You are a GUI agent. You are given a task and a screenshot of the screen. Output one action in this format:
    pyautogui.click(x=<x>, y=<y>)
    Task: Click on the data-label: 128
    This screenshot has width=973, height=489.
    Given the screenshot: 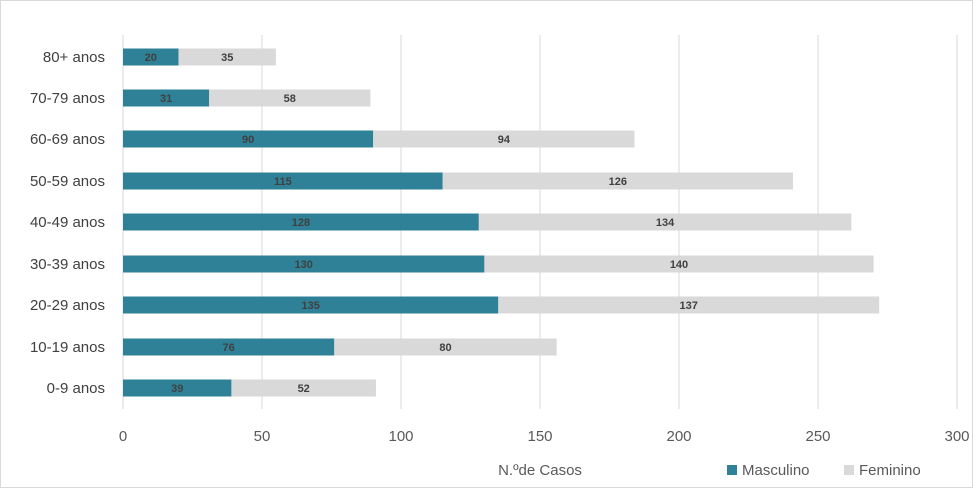 What is the action you would take?
    pyautogui.click(x=301, y=223)
    